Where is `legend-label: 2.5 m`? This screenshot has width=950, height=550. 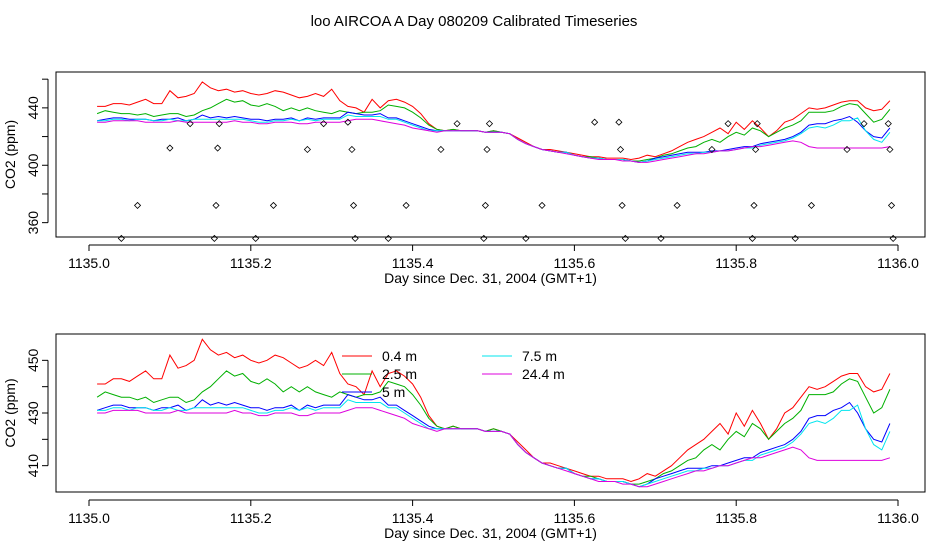 legend-label: 2.5 m is located at coordinates (399, 374).